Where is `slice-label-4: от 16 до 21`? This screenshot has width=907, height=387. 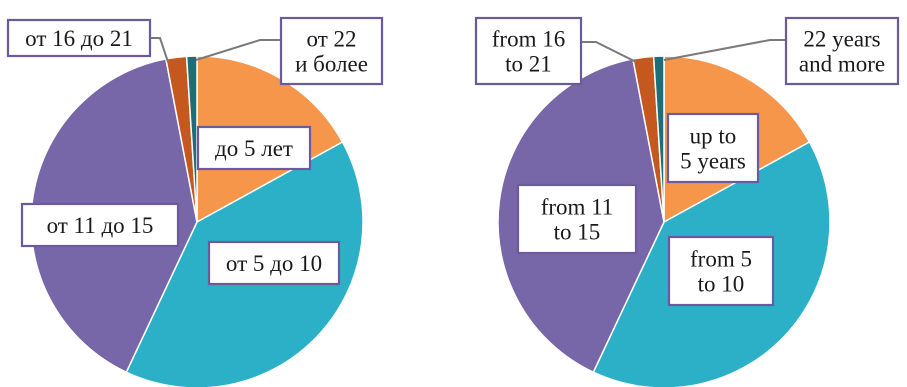 slice-label-4: от 16 до 21 is located at coordinates (79, 38).